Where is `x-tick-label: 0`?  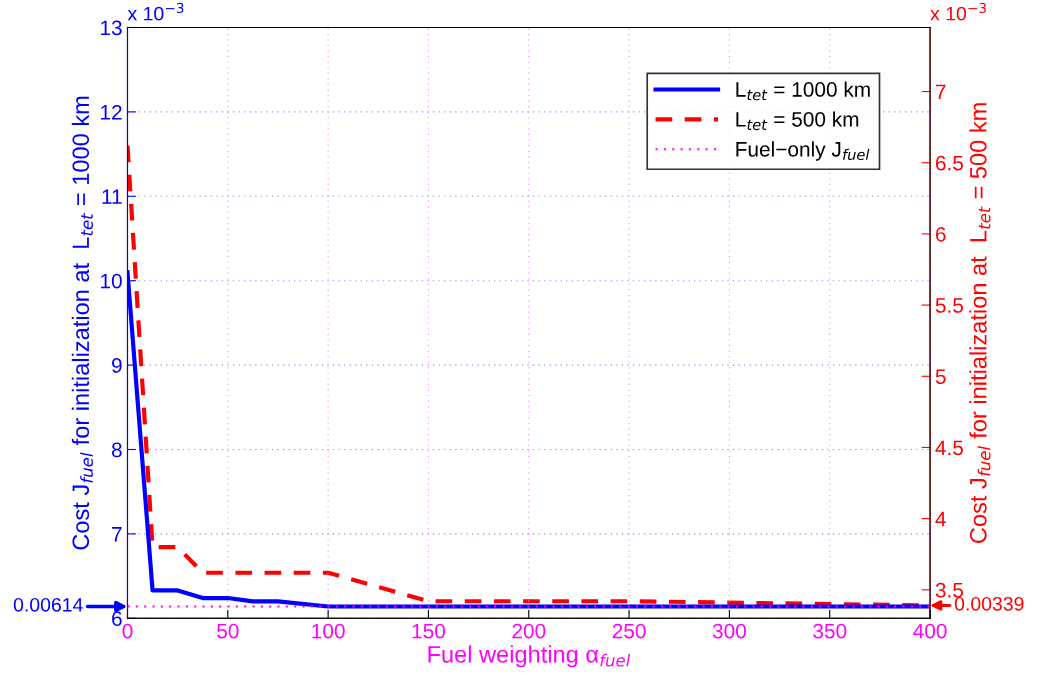 x-tick-label: 0 is located at coordinates (127, 631).